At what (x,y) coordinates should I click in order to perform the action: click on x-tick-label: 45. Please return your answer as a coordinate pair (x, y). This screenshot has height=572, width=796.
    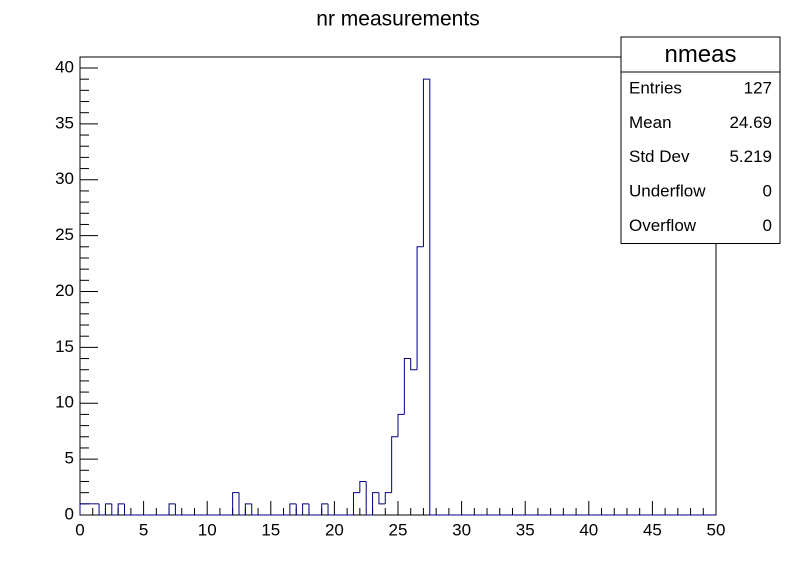
    Looking at the image, I should click on (652, 529).